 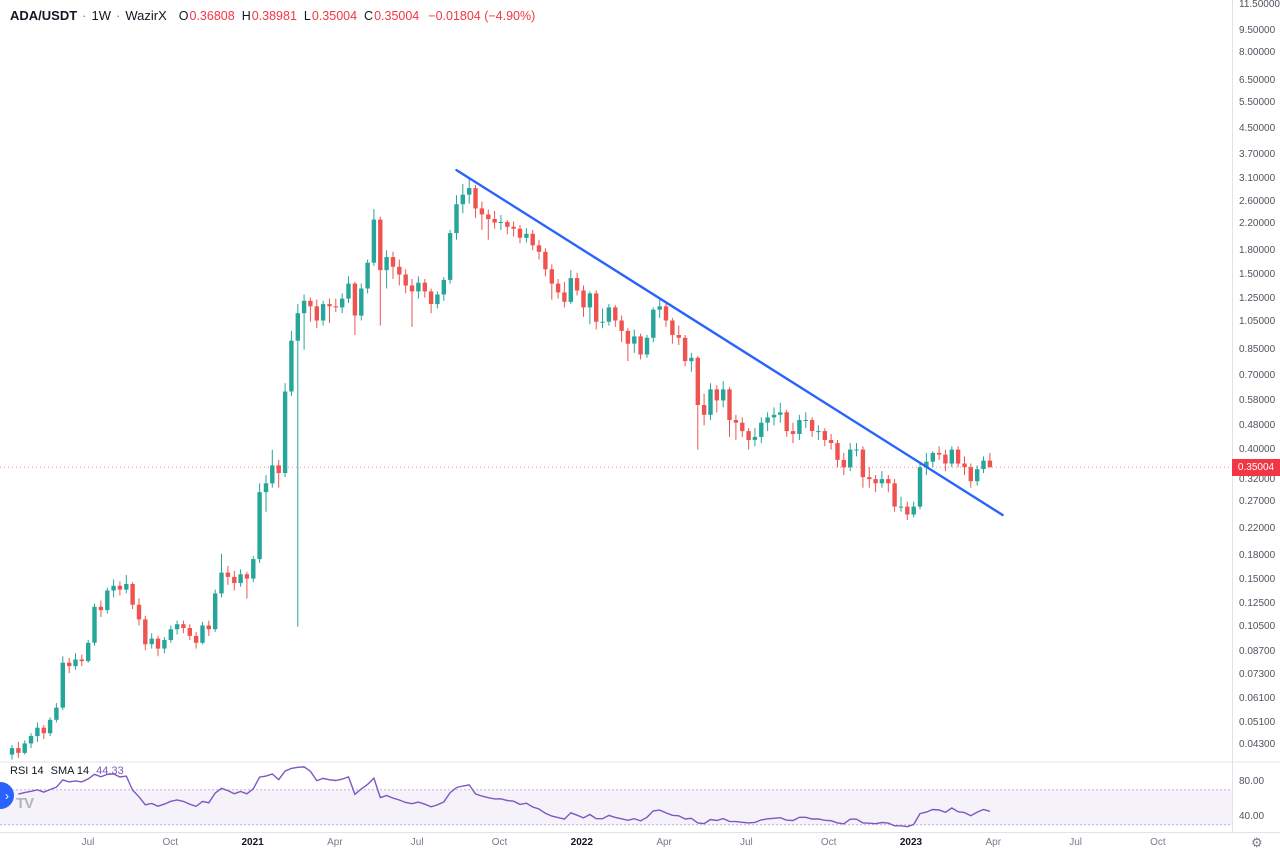 I want to click on settings-gear-icon: ⚙, so click(x=1257, y=842).